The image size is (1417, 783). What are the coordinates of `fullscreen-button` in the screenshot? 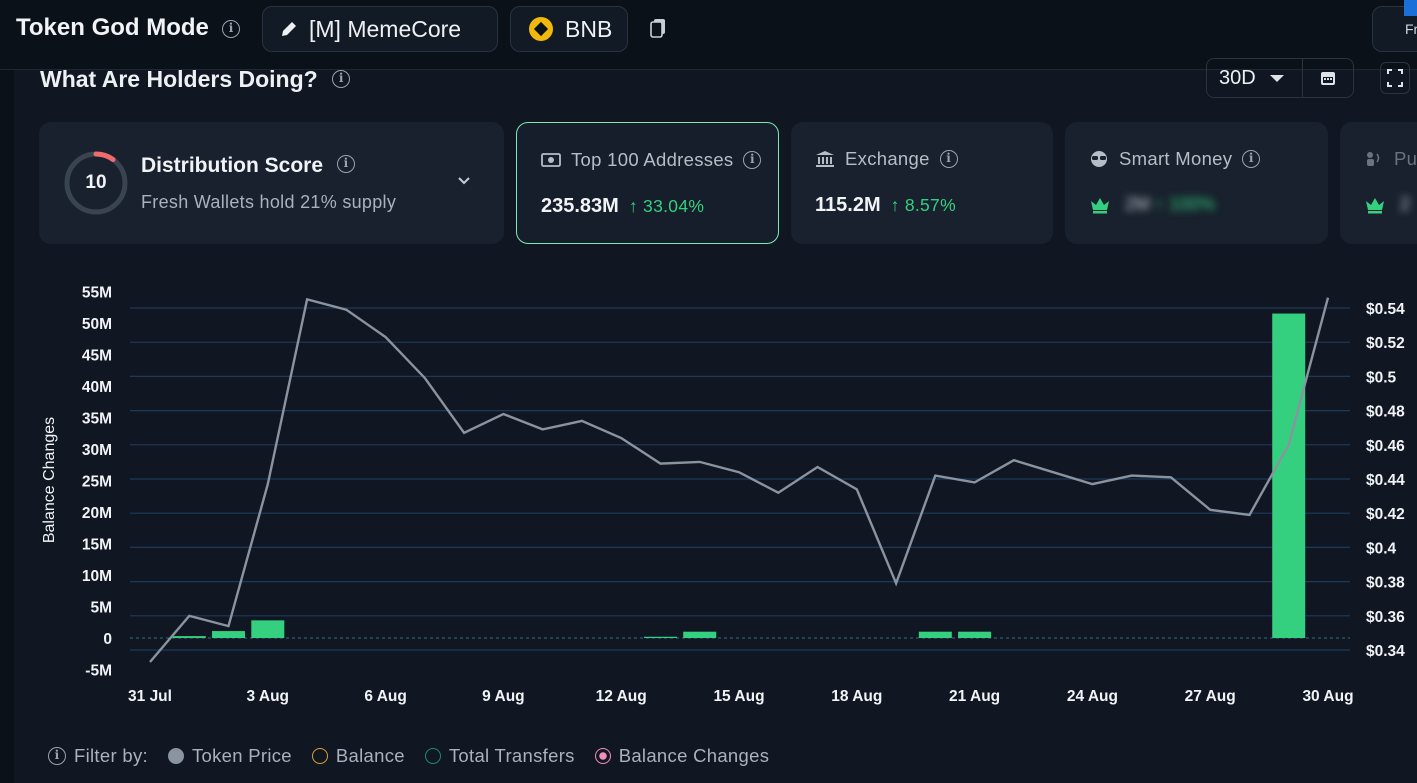 It's located at (1395, 78).